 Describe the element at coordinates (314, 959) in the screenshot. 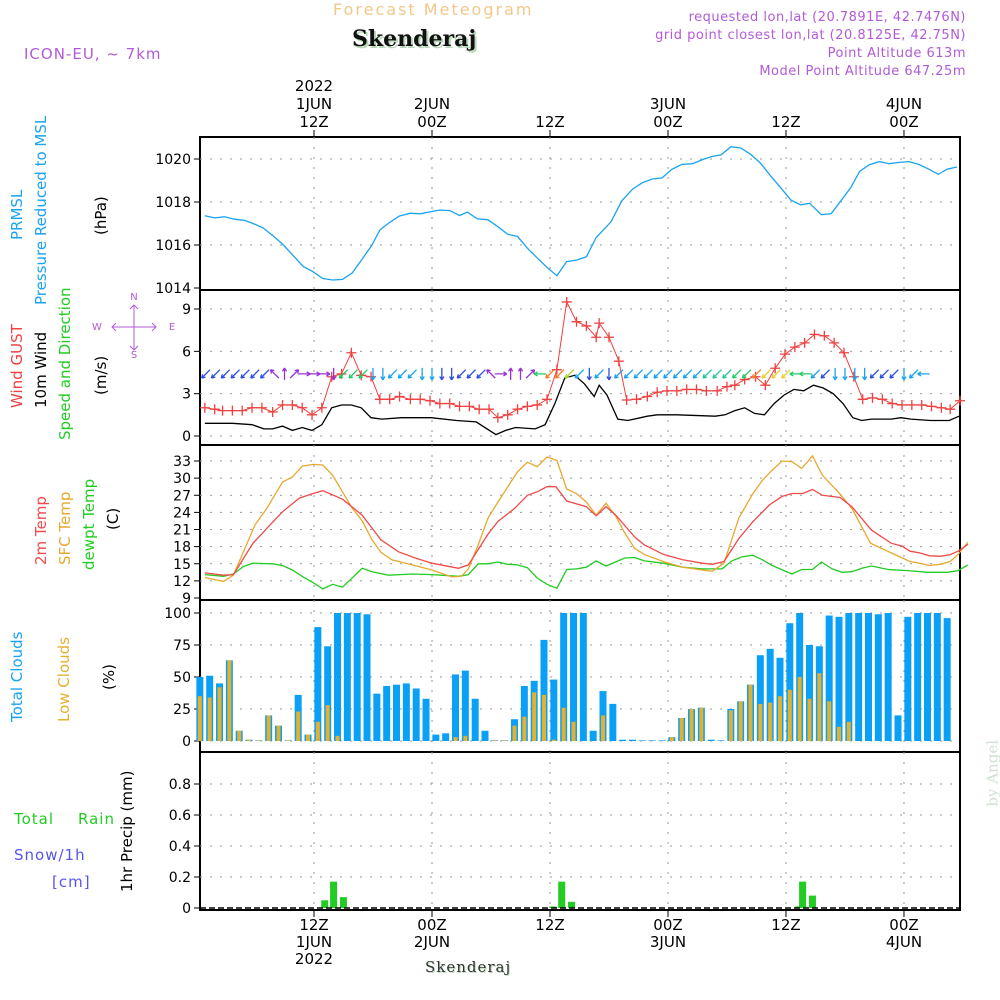

I see `x-tick-label-bottom: 2022` at that location.